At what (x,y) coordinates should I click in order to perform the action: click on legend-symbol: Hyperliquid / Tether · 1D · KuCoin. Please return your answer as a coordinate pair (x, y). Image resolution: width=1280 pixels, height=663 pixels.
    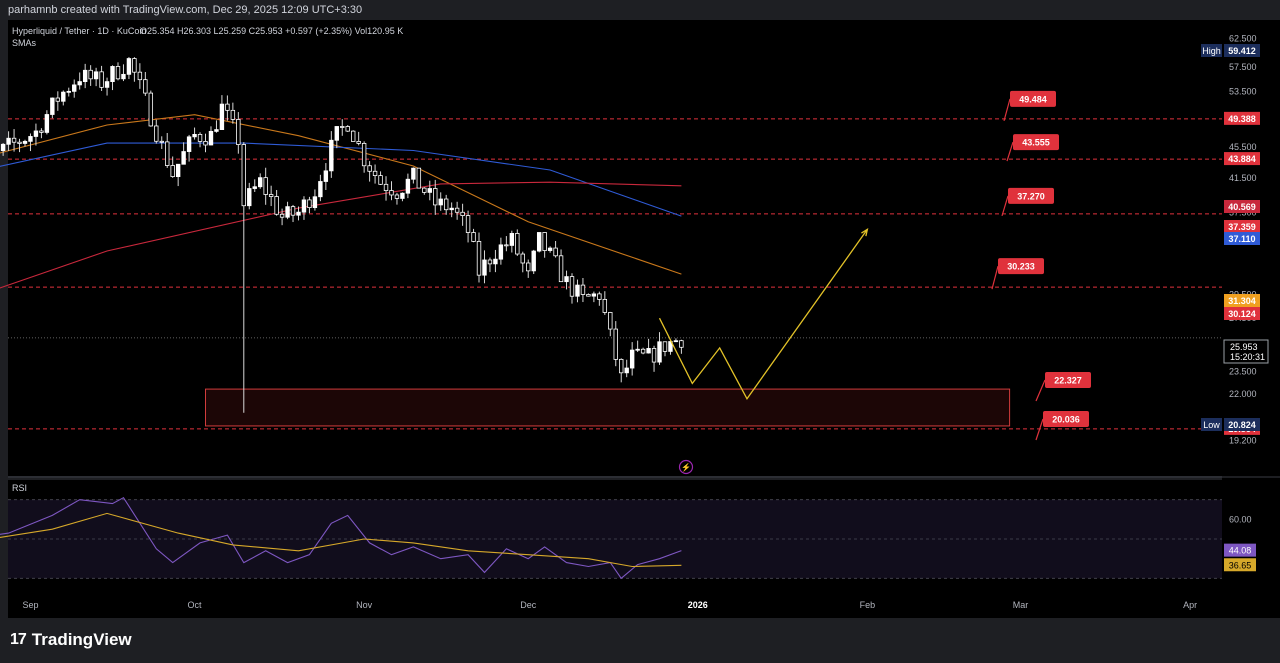
    Looking at the image, I should click on (79, 31).